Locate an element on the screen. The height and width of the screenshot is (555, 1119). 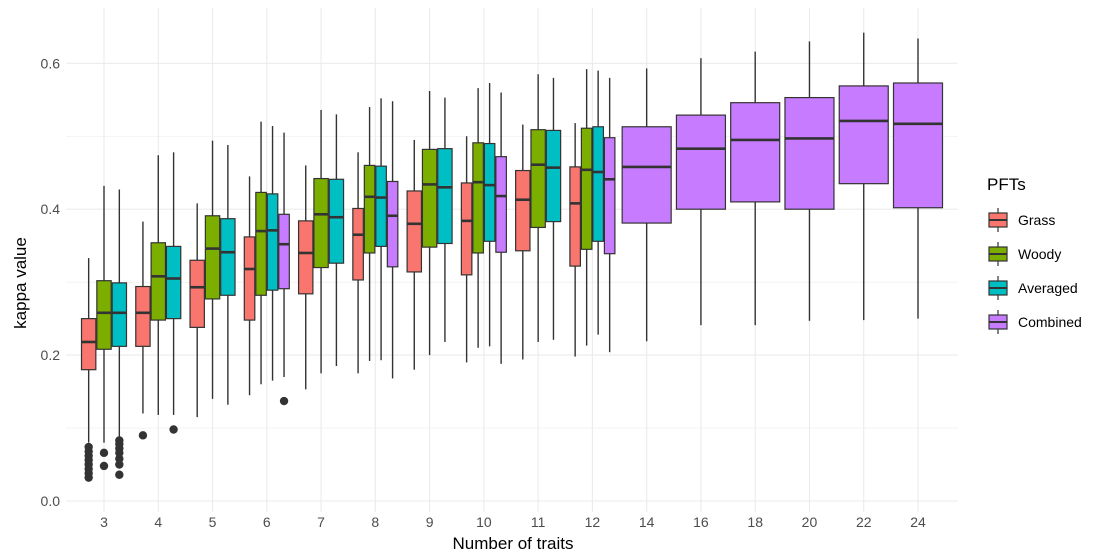
legend-item-woody: Woody is located at coordinates (1024, 254).